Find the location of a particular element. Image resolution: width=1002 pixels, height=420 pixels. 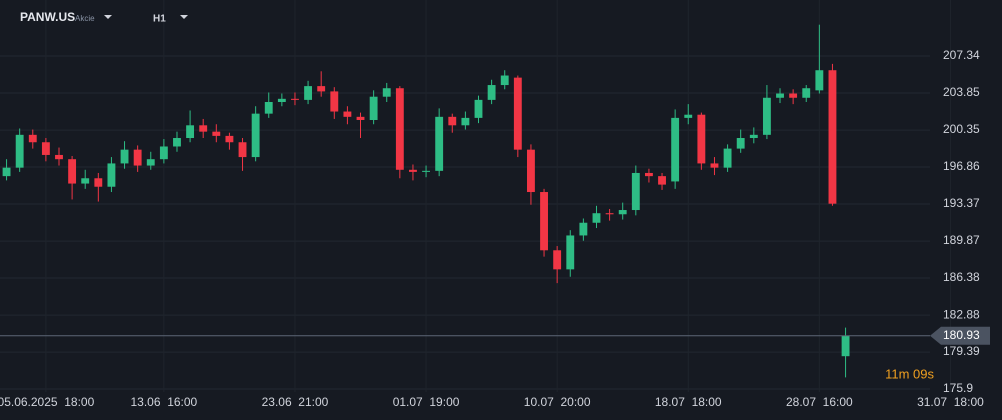

y-tick-label: 207.34 is located at coordinates (961, 55).